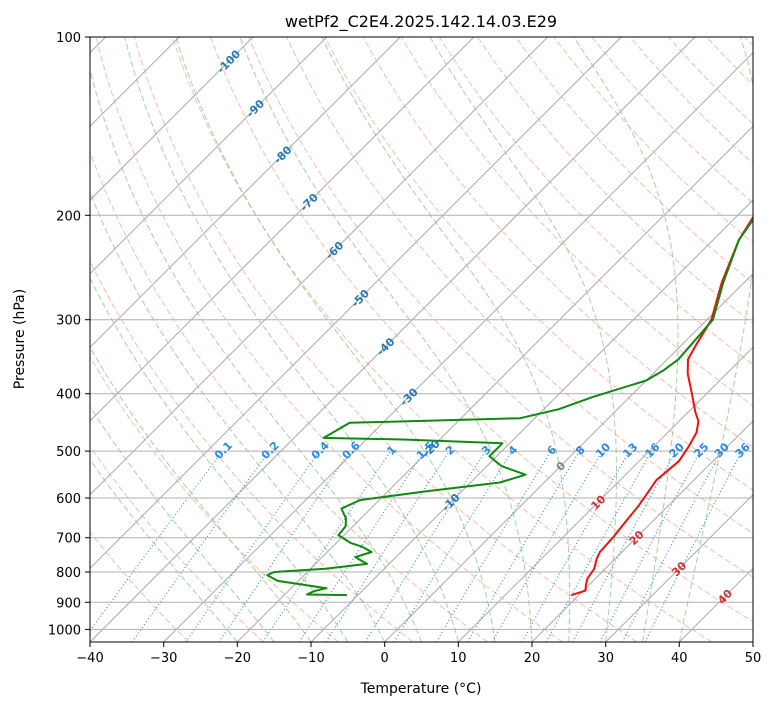  I want to click on y-axis-label: Pressure (hPa), so click(20, 339).